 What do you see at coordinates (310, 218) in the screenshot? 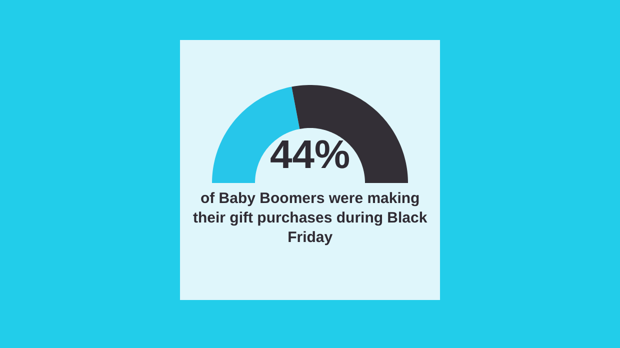
I see `text: of Baby Boomers were making their gift purchases during Black Friday` at bounding box center [310, 218].